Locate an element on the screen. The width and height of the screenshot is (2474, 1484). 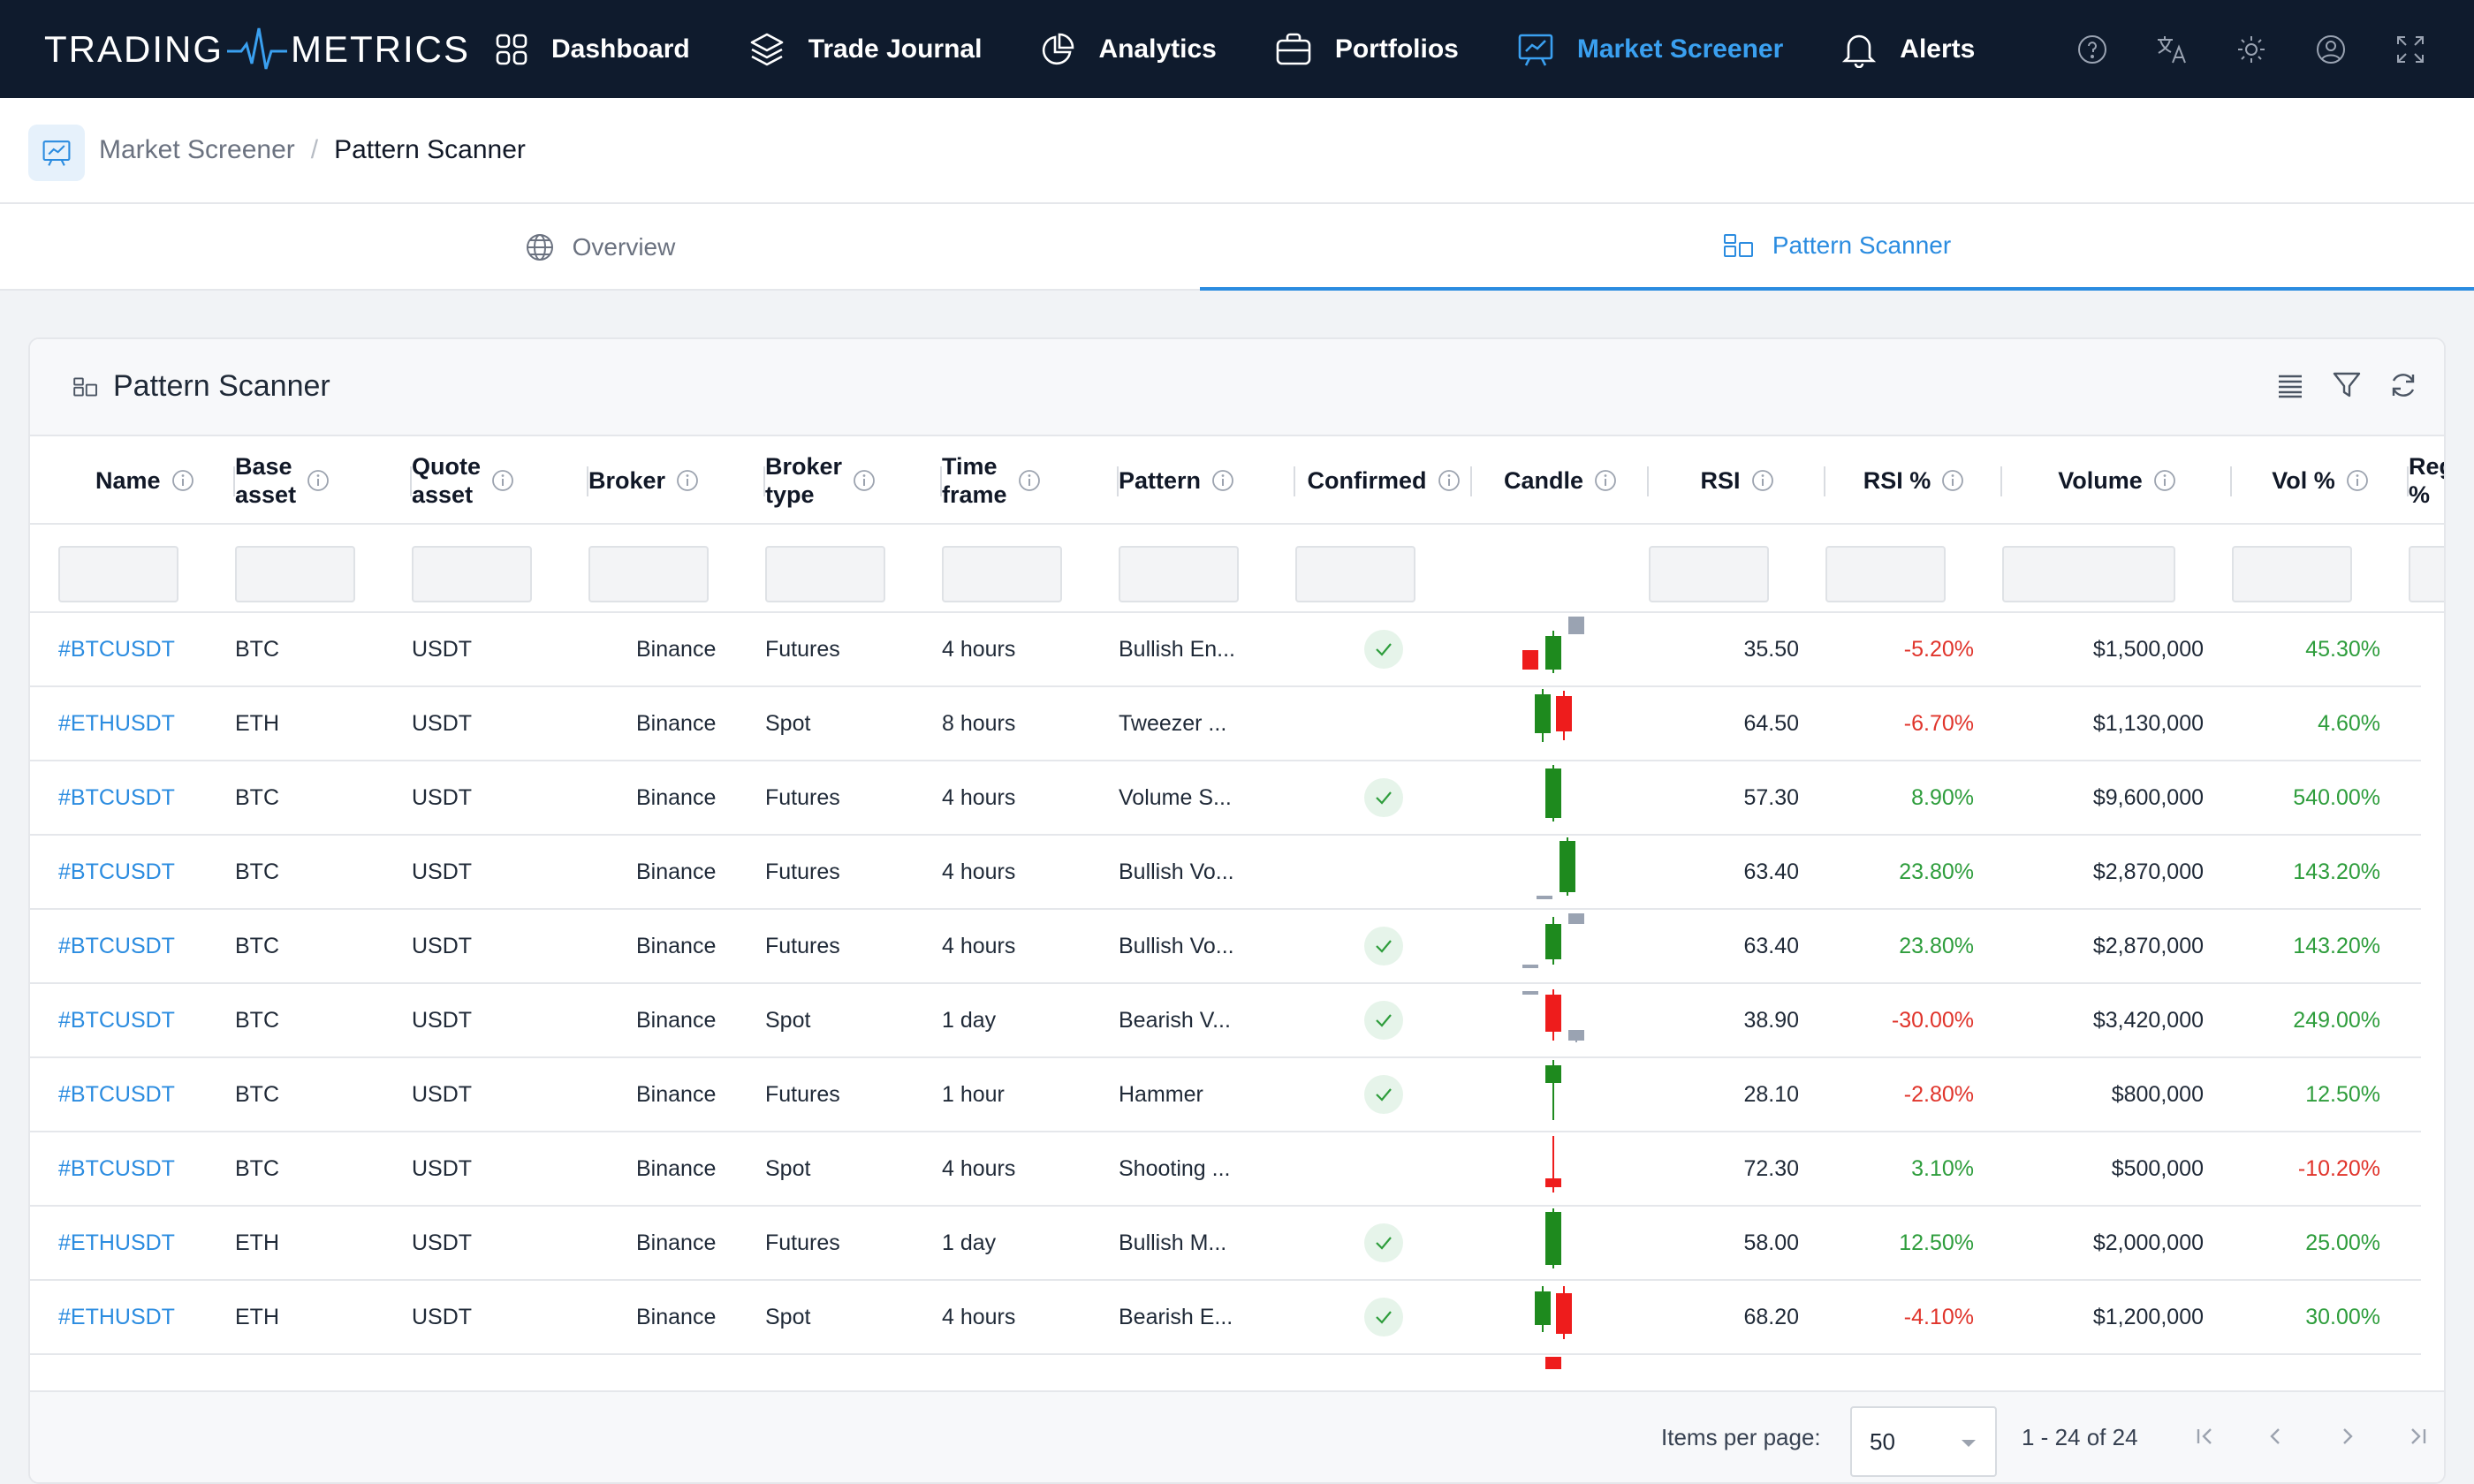
column-header-broker-type: Broker type is located at coordinates (853, 480).